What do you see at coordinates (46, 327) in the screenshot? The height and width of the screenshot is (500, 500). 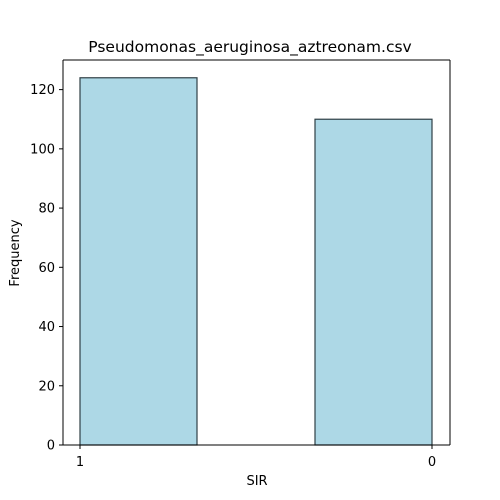 I see `y-tick-label: 40` at bounding box center [46, 327].